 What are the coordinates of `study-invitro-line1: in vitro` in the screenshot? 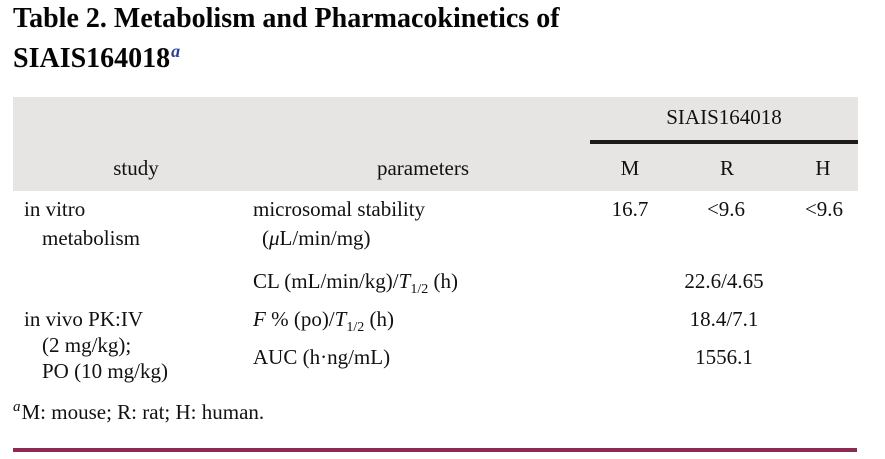 It's located at (55, 209).